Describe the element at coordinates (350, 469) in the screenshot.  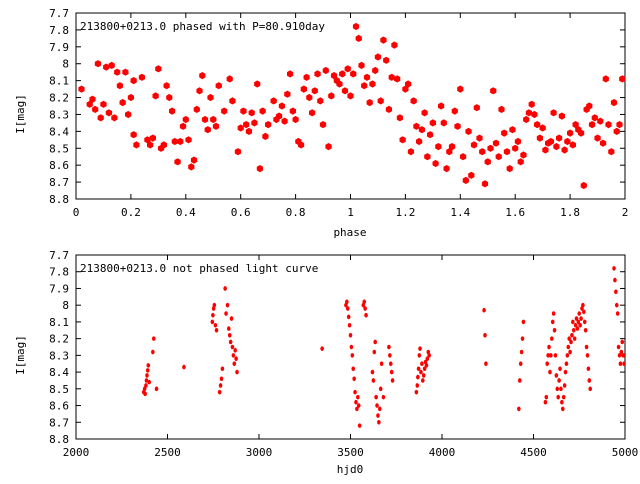
I see `x-axis-label-hjd0: hjd0` at that location.